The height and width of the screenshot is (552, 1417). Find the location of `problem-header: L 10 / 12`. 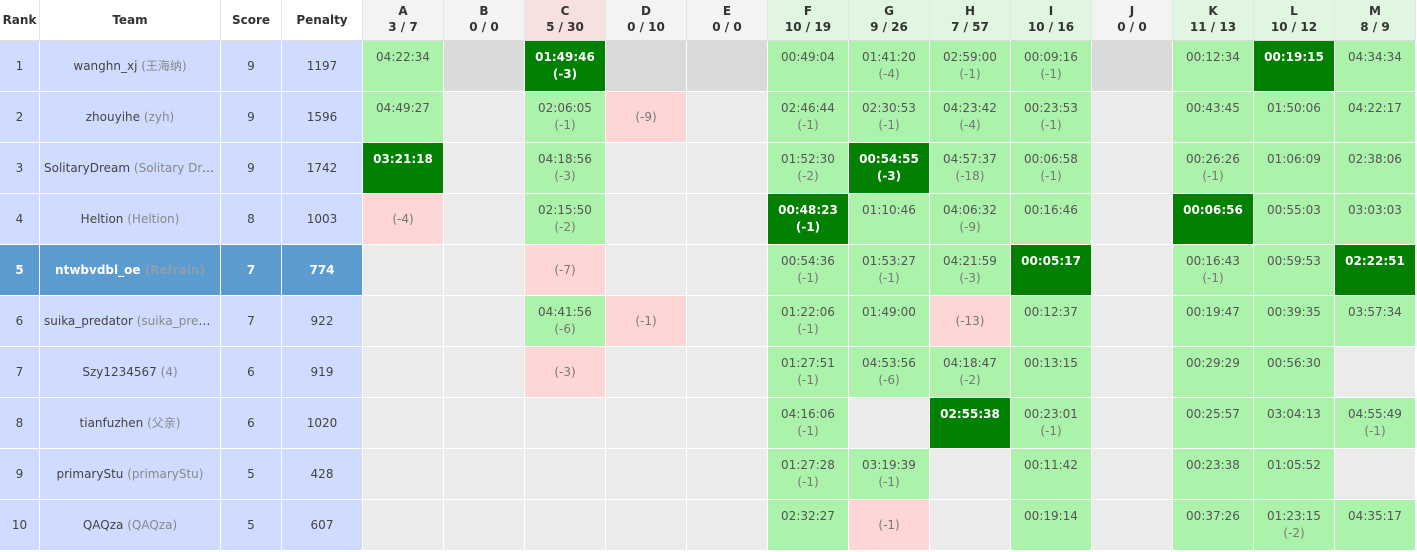

problem-header: L 10 / 12 is located at coordinates (1294, 20).